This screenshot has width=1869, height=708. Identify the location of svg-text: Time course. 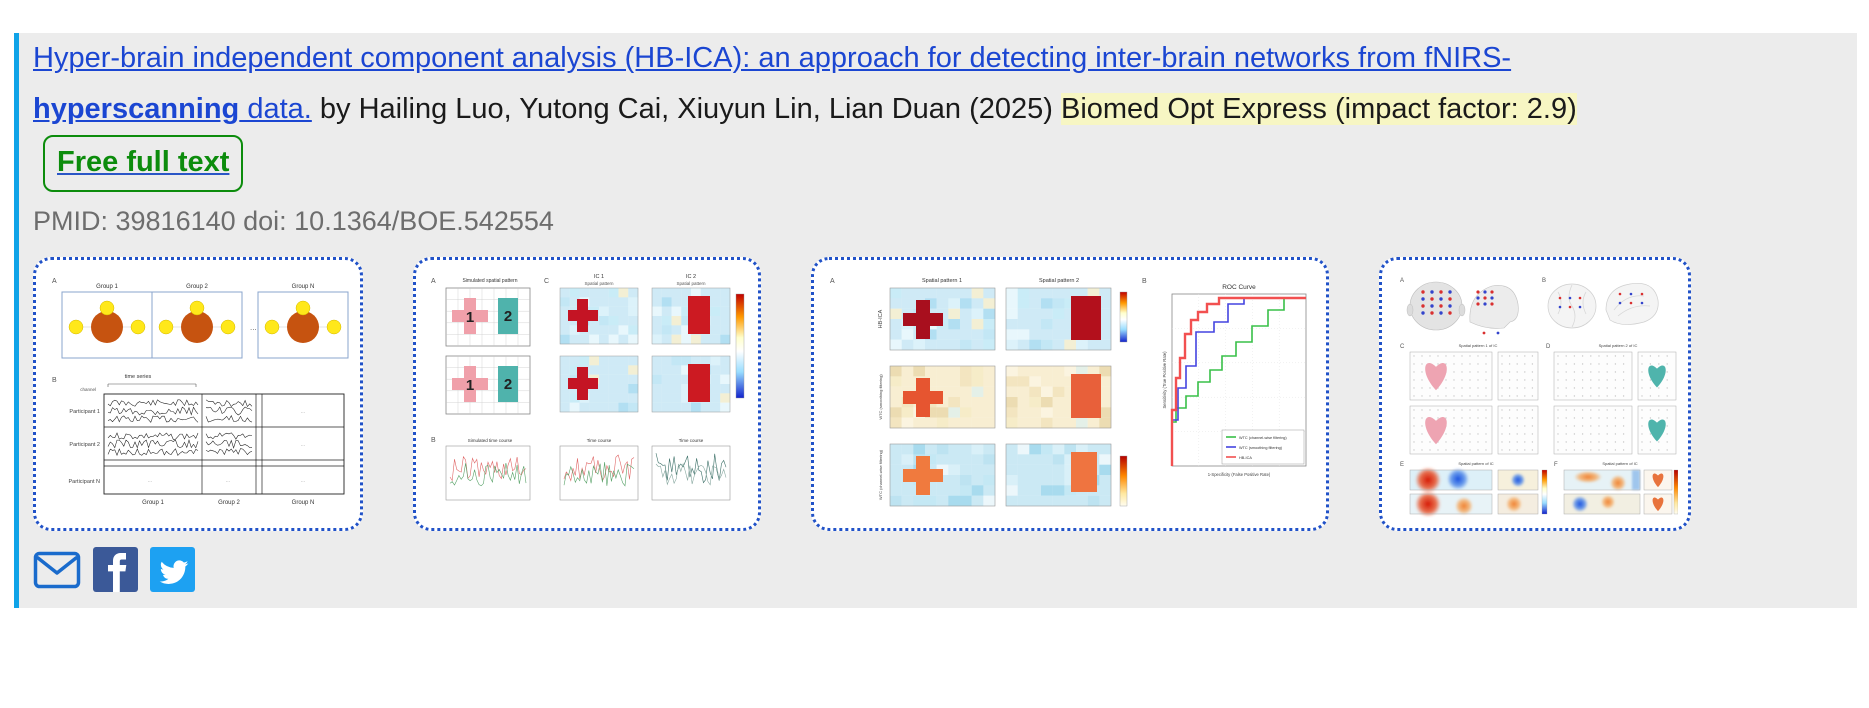
(691, 440).